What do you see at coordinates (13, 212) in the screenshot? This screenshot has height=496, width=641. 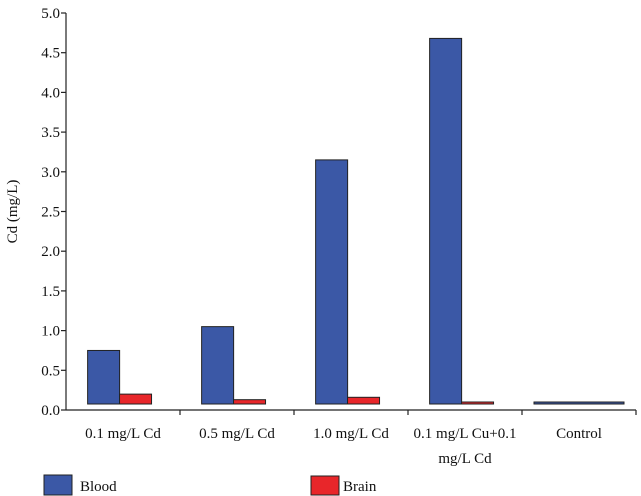 I see `y-axis-title: Cd (mg/L)` at bounding box center [13, 212].